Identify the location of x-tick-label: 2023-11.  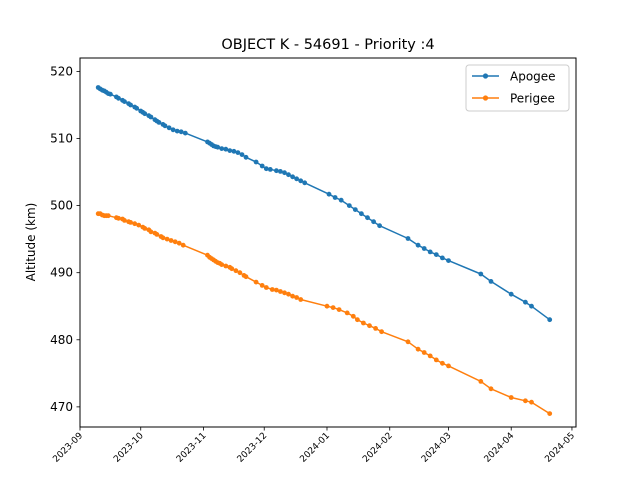
(192, 448).